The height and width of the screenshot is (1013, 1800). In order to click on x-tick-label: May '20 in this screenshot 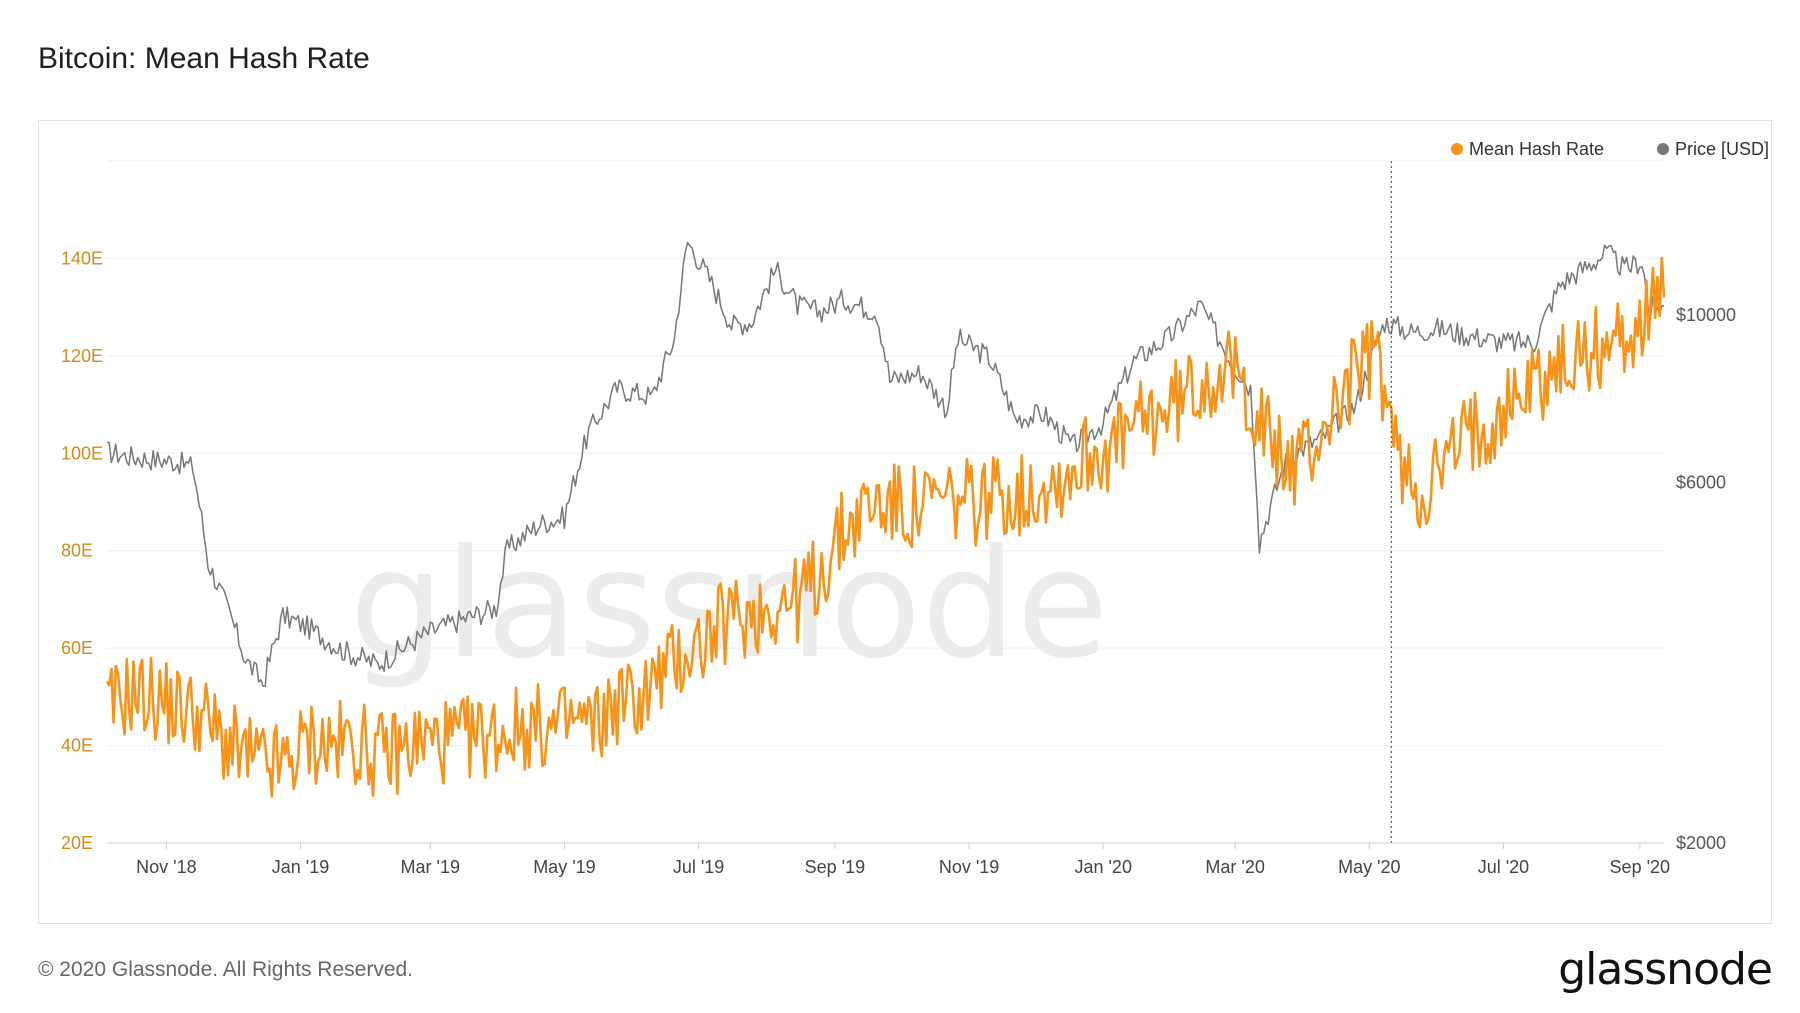, I will do `click(1369, 867)`.